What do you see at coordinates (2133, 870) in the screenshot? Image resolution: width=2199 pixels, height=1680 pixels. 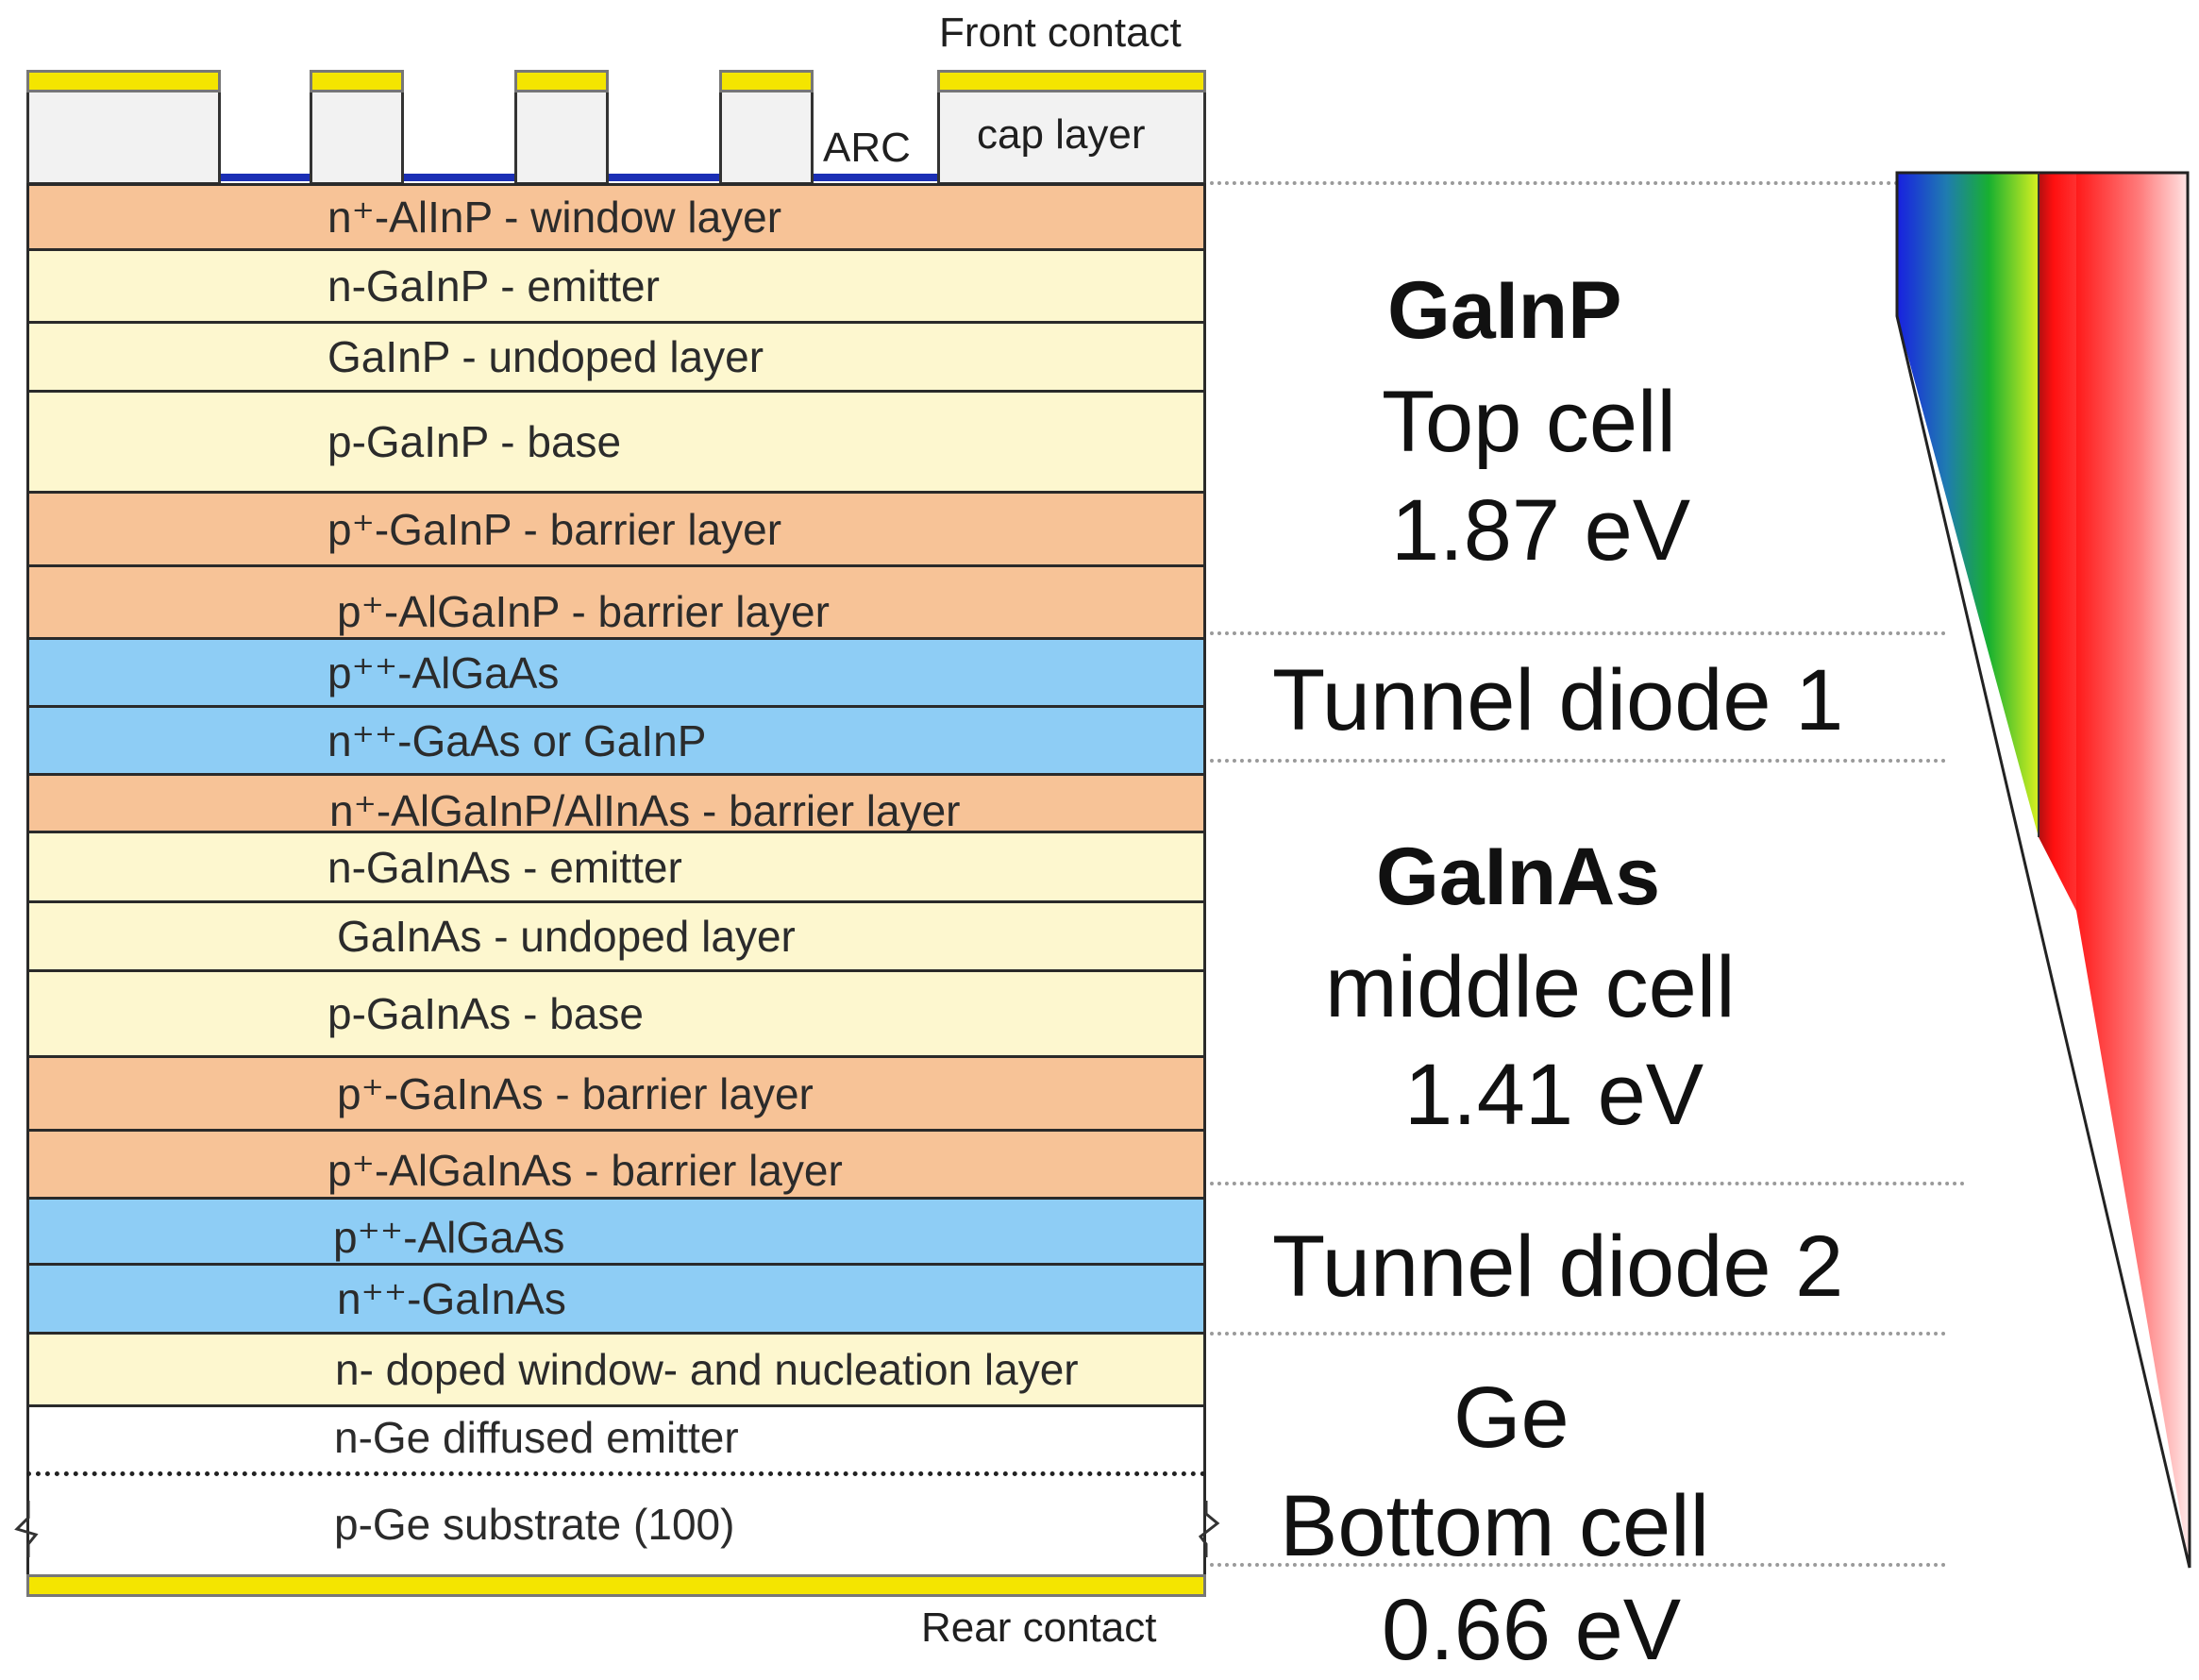 I see `wedge-band-bottom` at bounding box center [2133, 870].